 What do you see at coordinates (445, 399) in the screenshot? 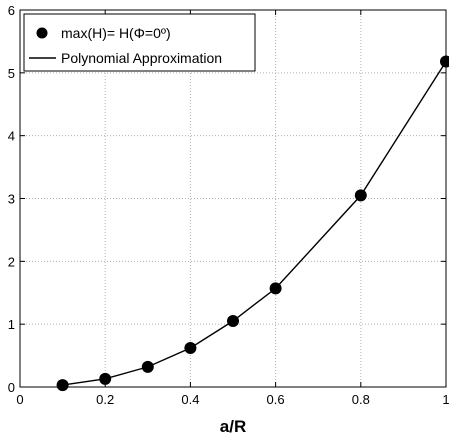
I see `x-tick-label: 1` at bounding box center [445, 399].